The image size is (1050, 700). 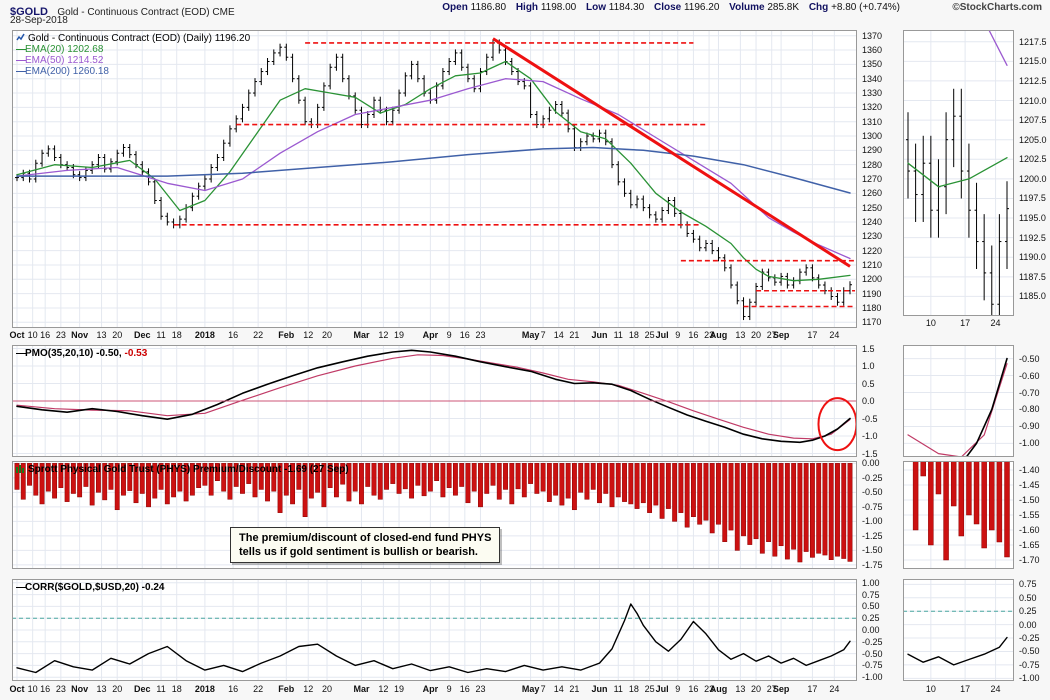 What do you see at coordinates (21, 353) in the screenshot?
I see `pmo-line-icon: —` at bounding box center [21, 353].